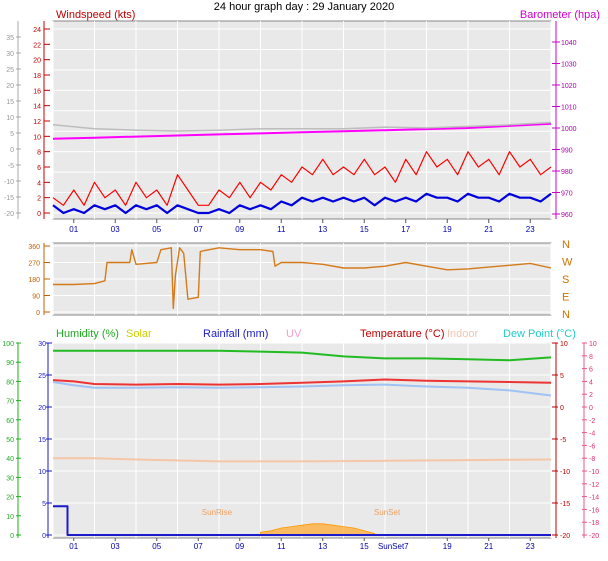  I want to click on dir-tick-label: 180, so click(34, 280).